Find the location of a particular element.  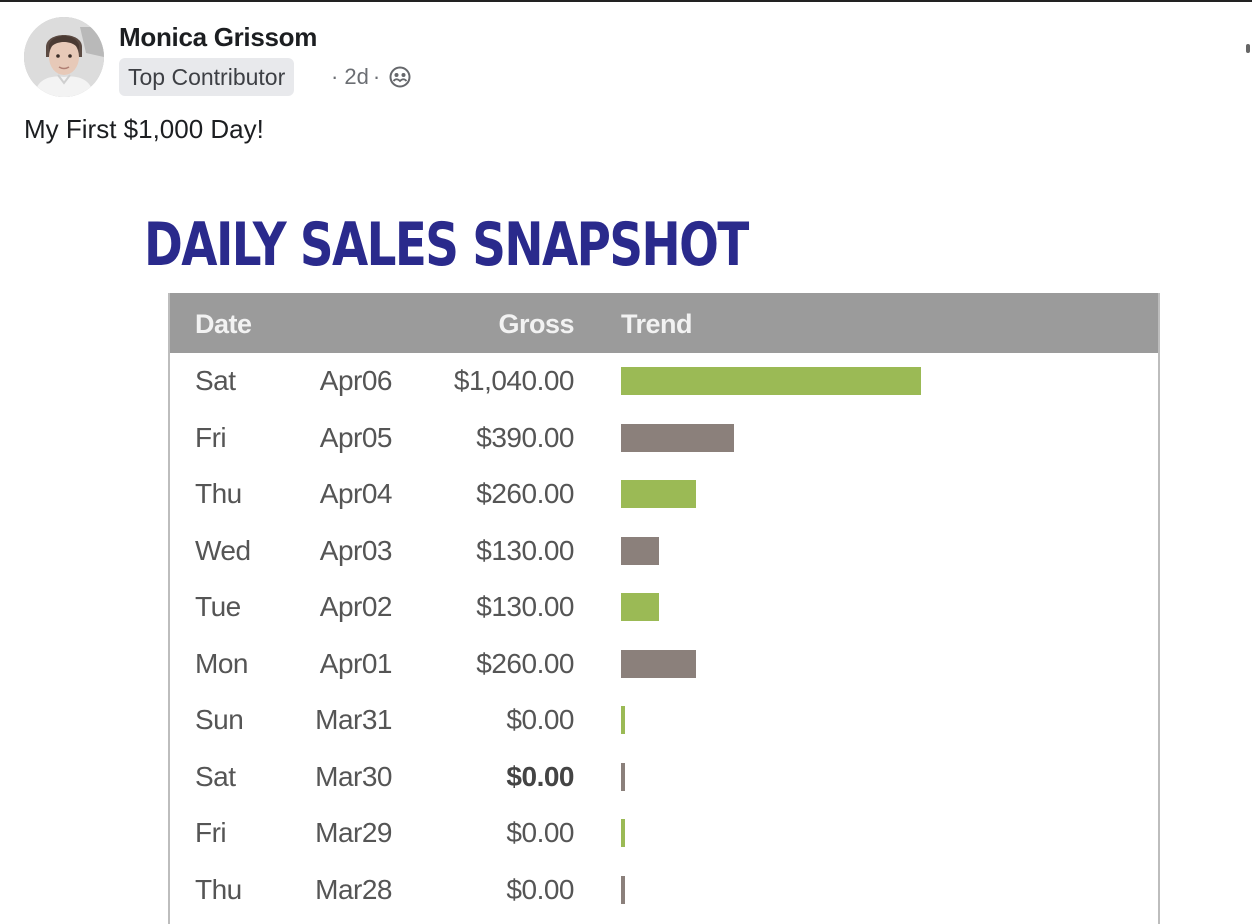

table-row: Fri Mar29 $0.00 is located at coordinates (664, 833).